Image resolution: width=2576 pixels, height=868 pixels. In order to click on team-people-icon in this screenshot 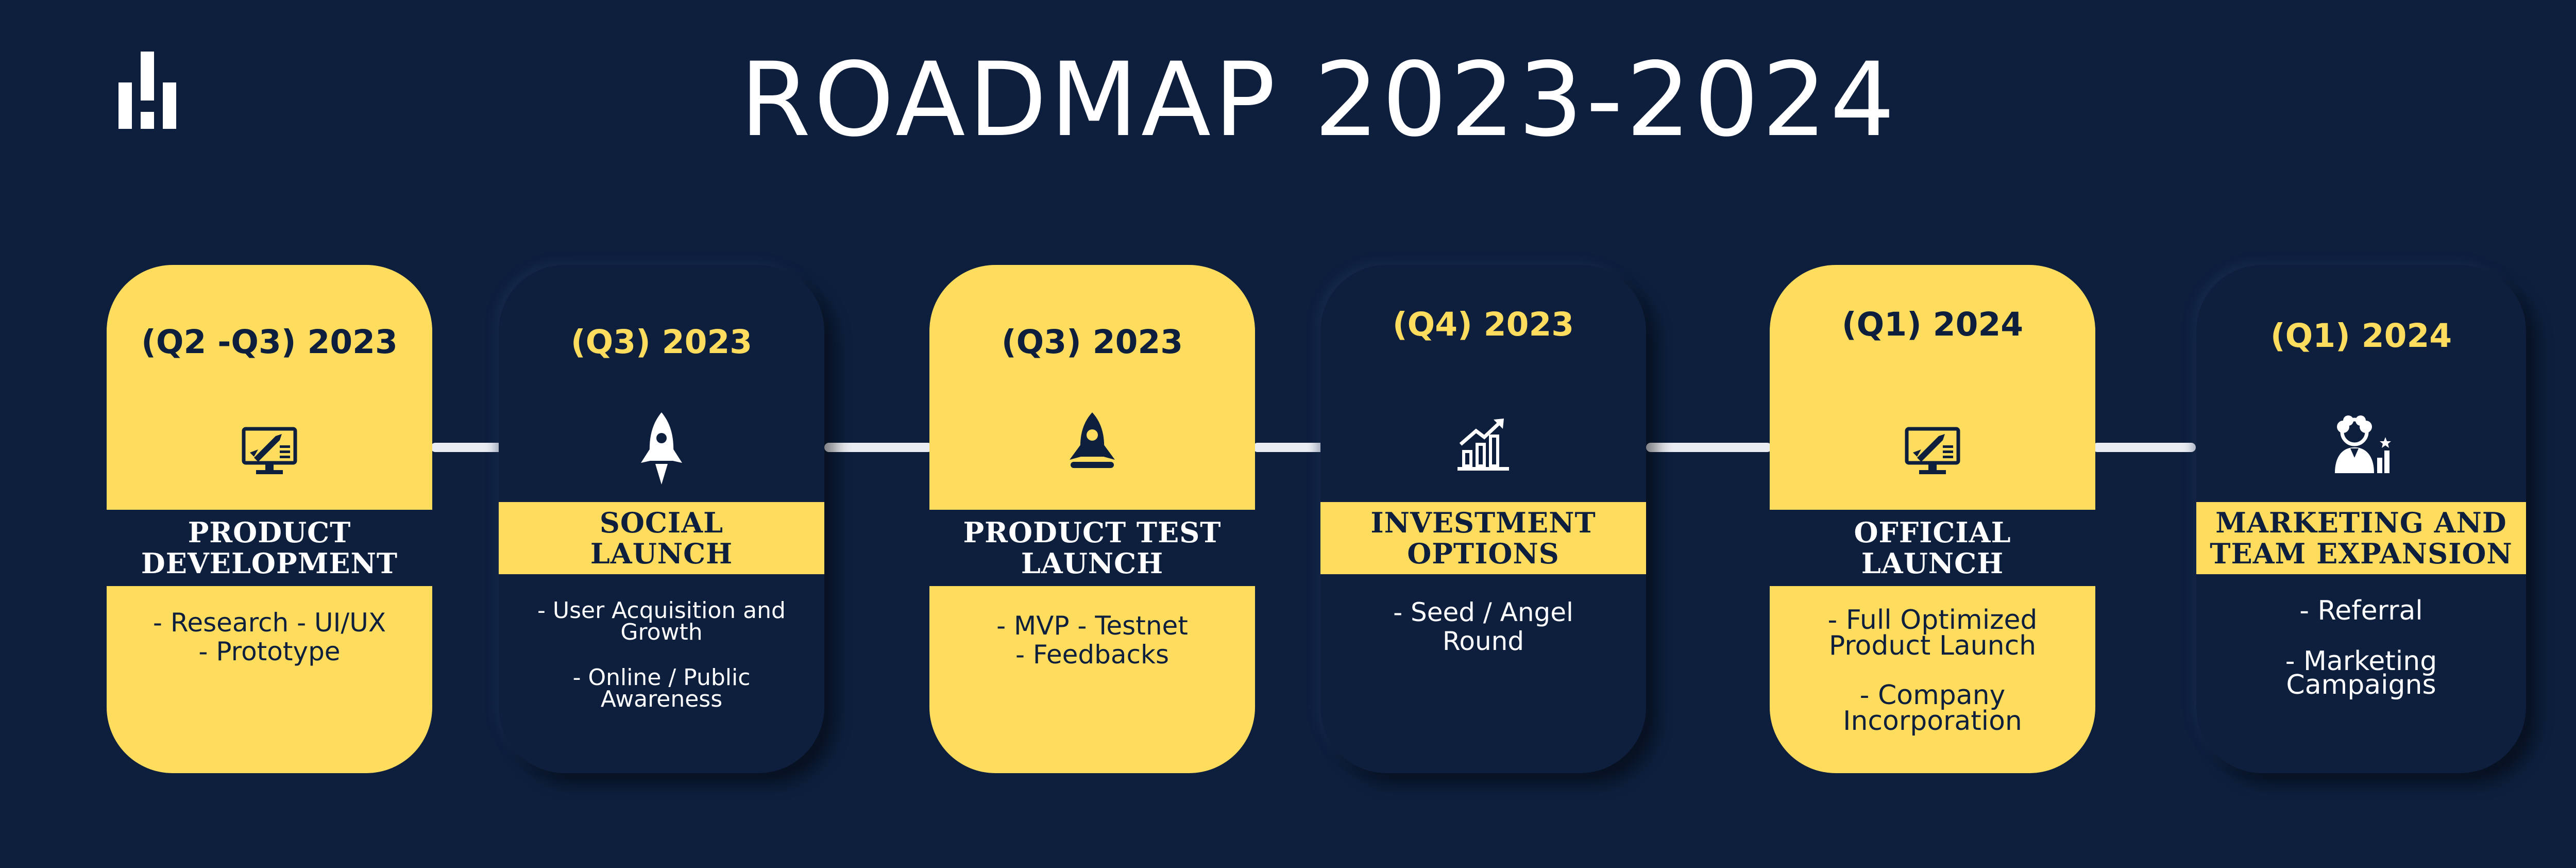, I will do `click(2363, 444)`.